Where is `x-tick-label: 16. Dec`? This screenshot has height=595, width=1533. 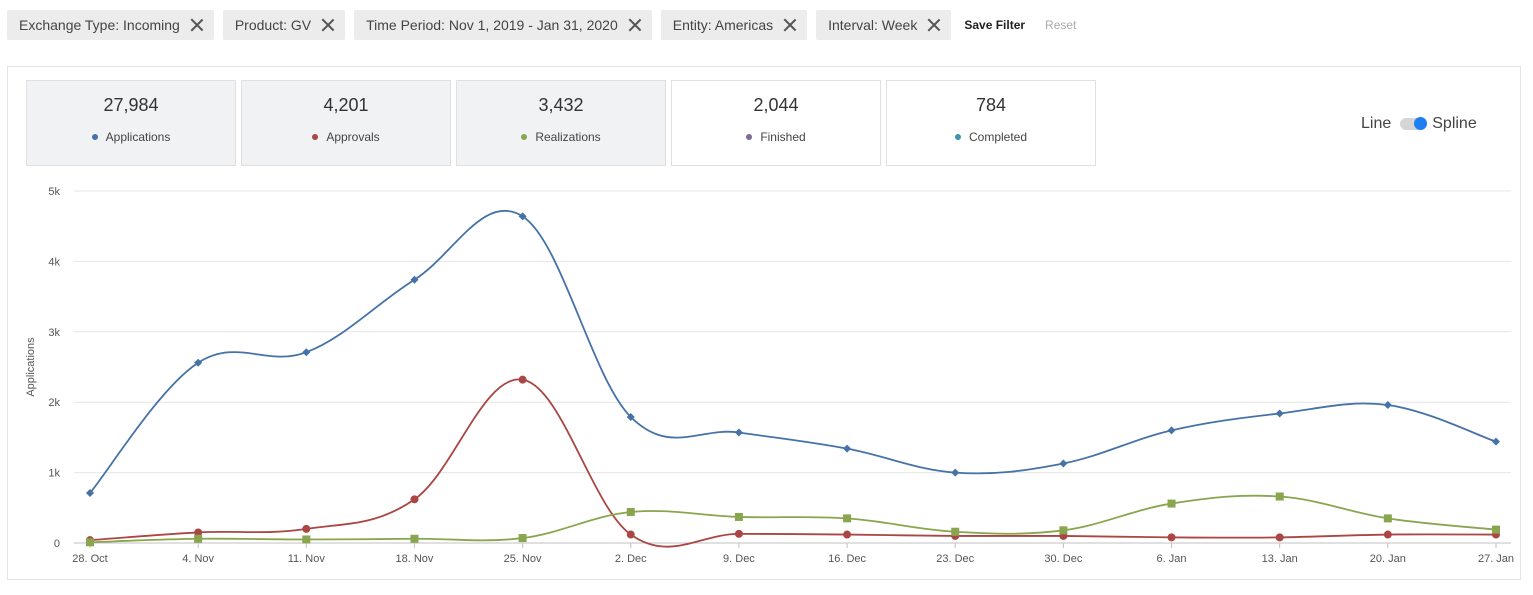 x-tick-label: 16. Dec is located at coordinates (847, 559).